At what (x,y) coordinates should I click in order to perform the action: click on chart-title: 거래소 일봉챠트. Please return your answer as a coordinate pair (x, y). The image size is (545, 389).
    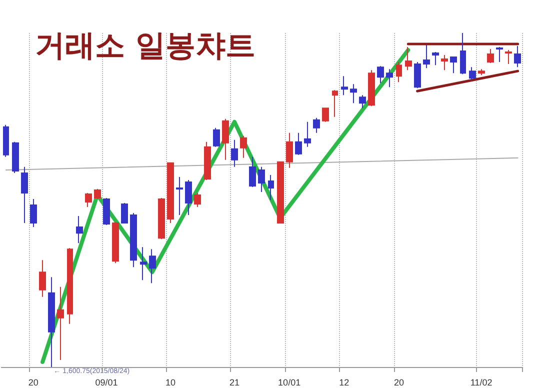
    Looking at the image, I should click on (145, 46).